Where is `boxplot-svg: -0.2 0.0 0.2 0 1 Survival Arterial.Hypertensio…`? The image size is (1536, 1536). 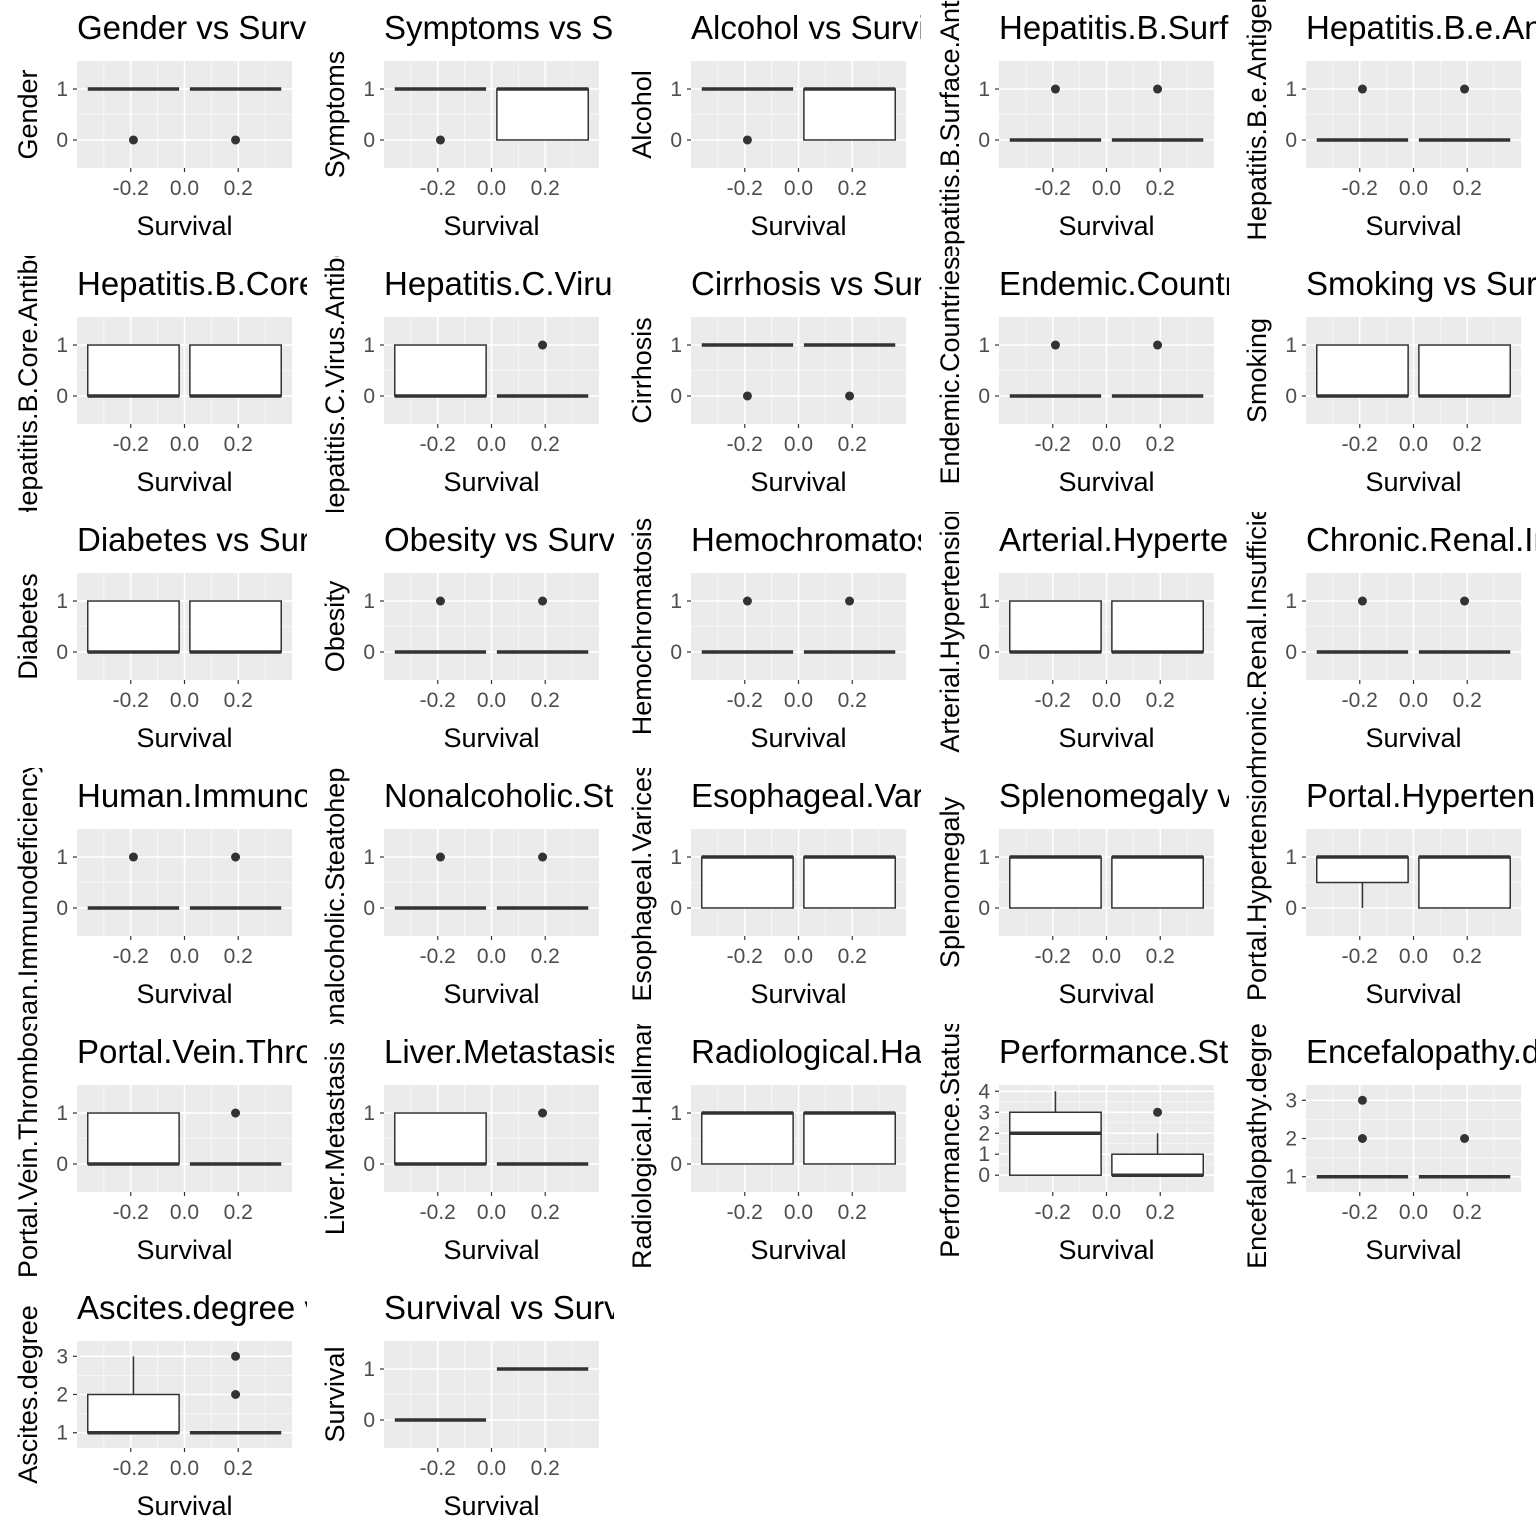 boxplot-svg: -0.2 0.0 0.2 0 1 Survival Arterial.Hypertensio… is located at coordinates (1082, 632).